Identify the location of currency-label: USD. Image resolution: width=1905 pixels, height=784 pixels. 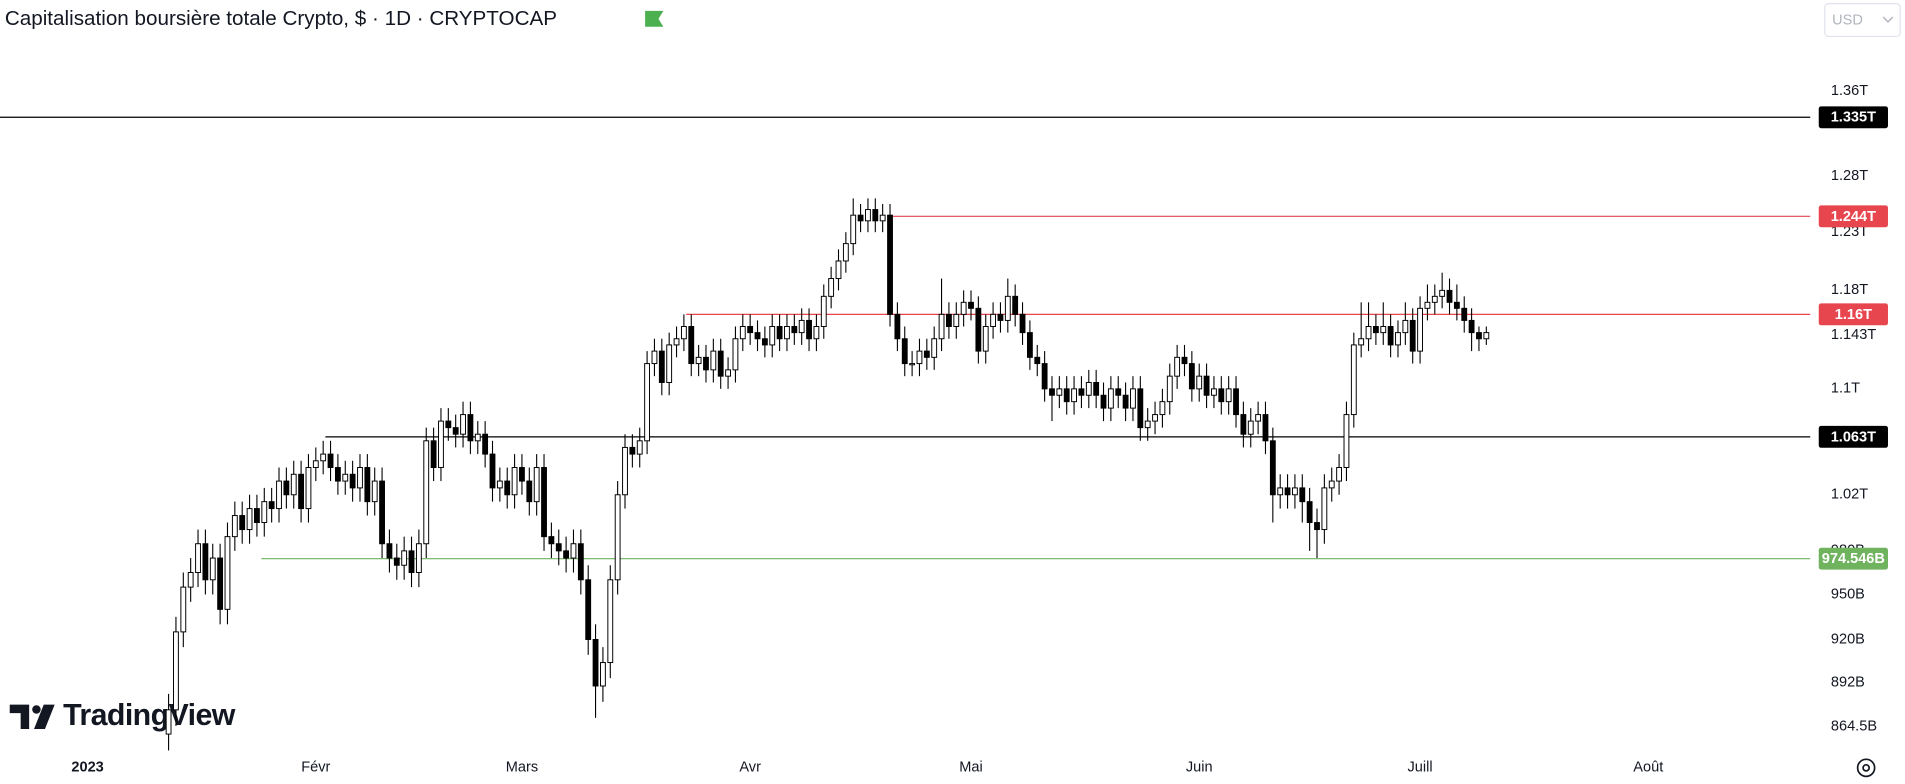
(1847, 20).